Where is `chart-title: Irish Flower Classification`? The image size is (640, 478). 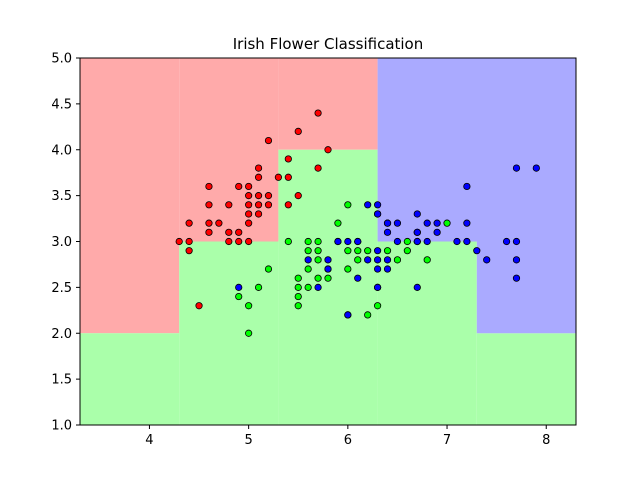
chart-title: Irish Flower Classification is located at coordinates (328, 44).